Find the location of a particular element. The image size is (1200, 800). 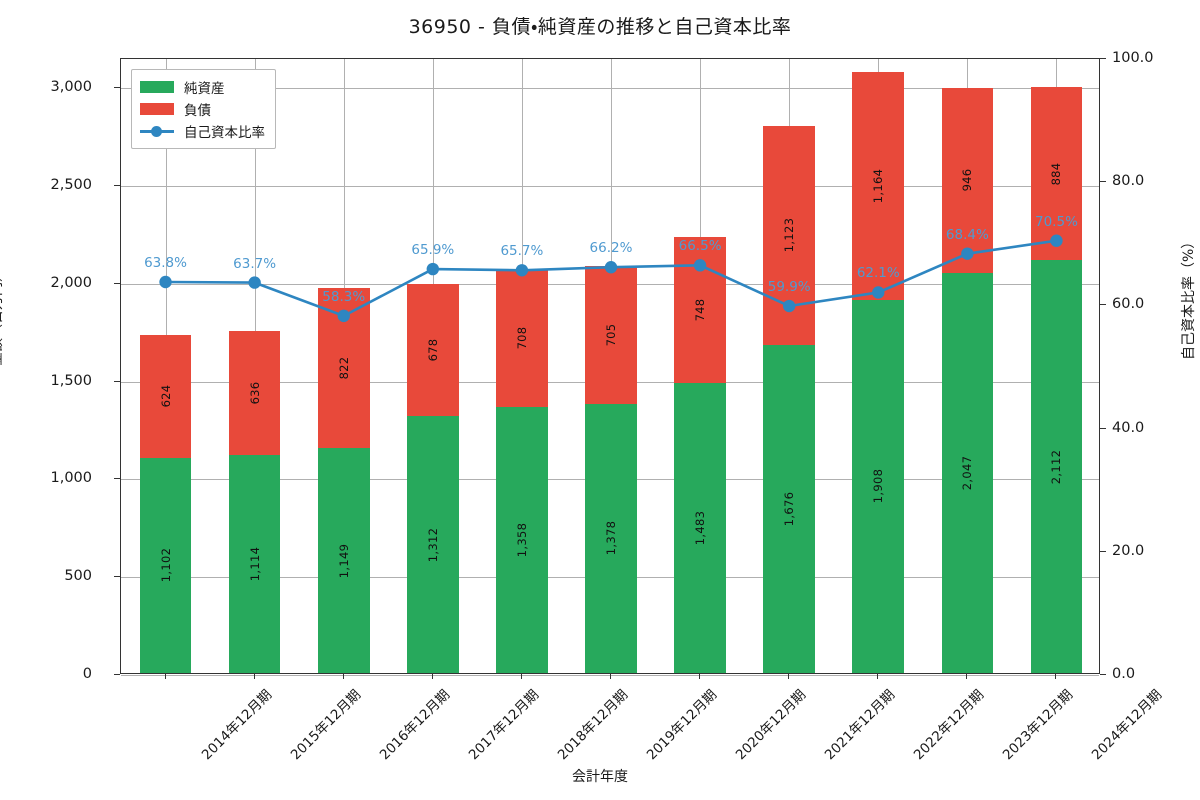

bar-group: 2,112 884 is located at coordinates (1056, 380).